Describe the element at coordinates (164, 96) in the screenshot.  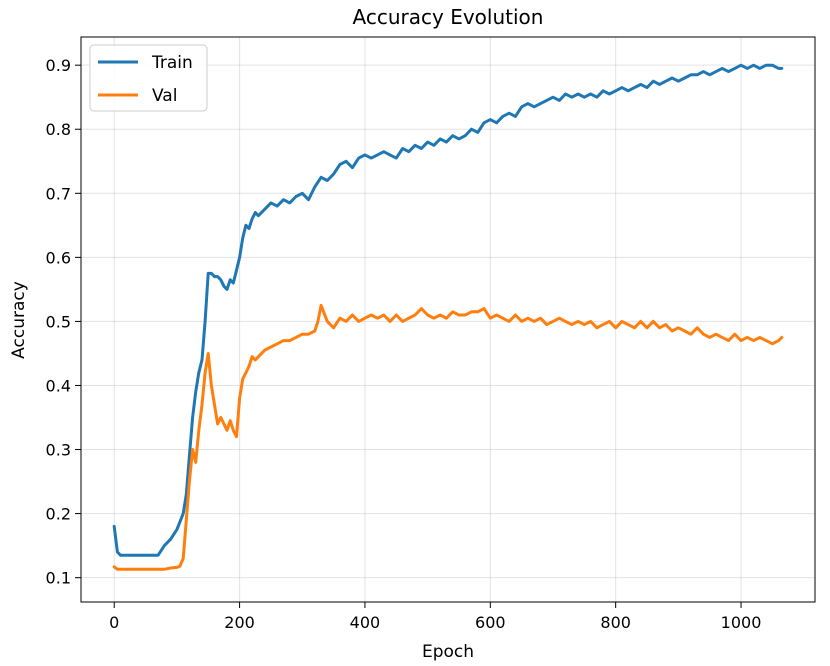
I see `legend-label-val: Val` at that location.